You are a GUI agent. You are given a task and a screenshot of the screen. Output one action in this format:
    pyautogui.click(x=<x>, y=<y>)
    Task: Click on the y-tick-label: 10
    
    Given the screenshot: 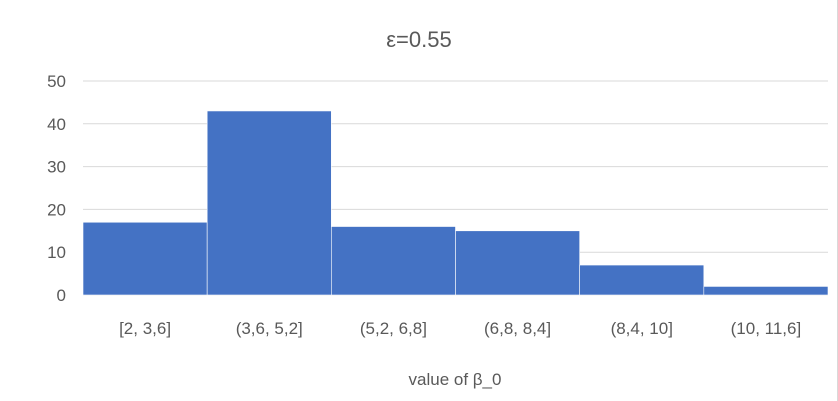 What is the action you would take?
    pyautogui.click(x=56, y=252)
    